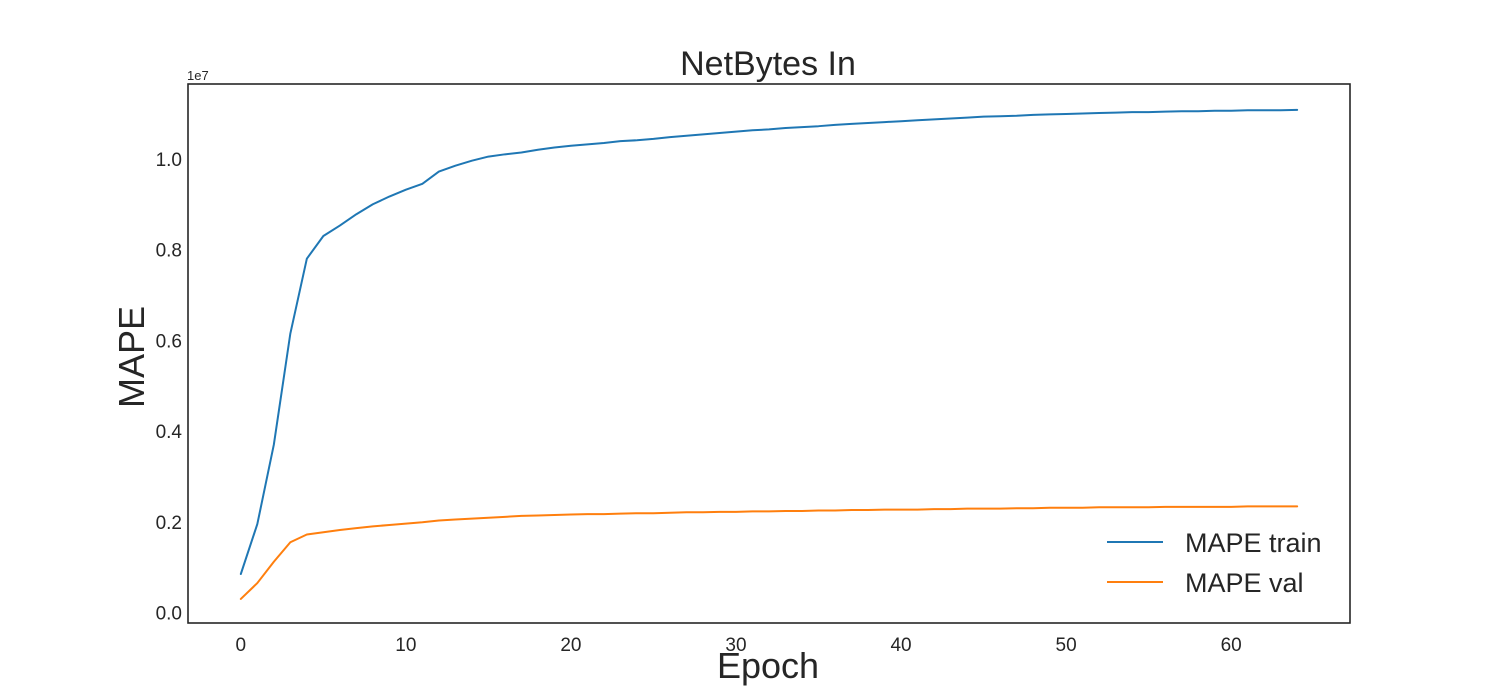  Describe the element at coordinates (169, 432) in the screenshot. I see `y-tick-label: 0.4` at that location.